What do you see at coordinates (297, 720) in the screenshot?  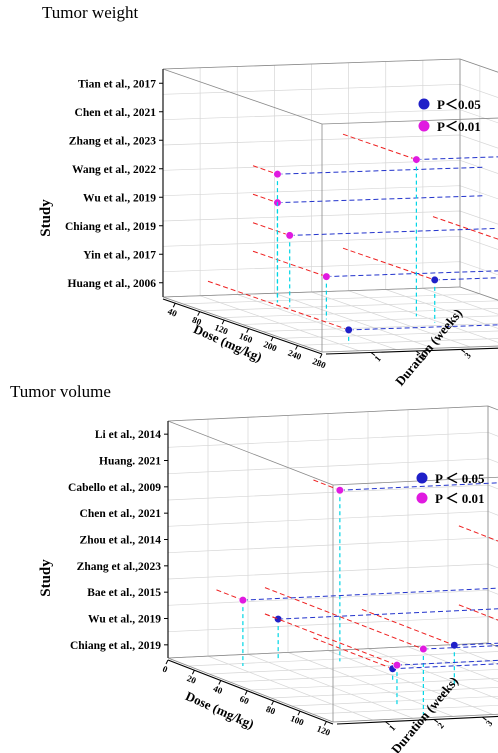 I see `dose-tick-label: 100` at bounding box center [297, 720].